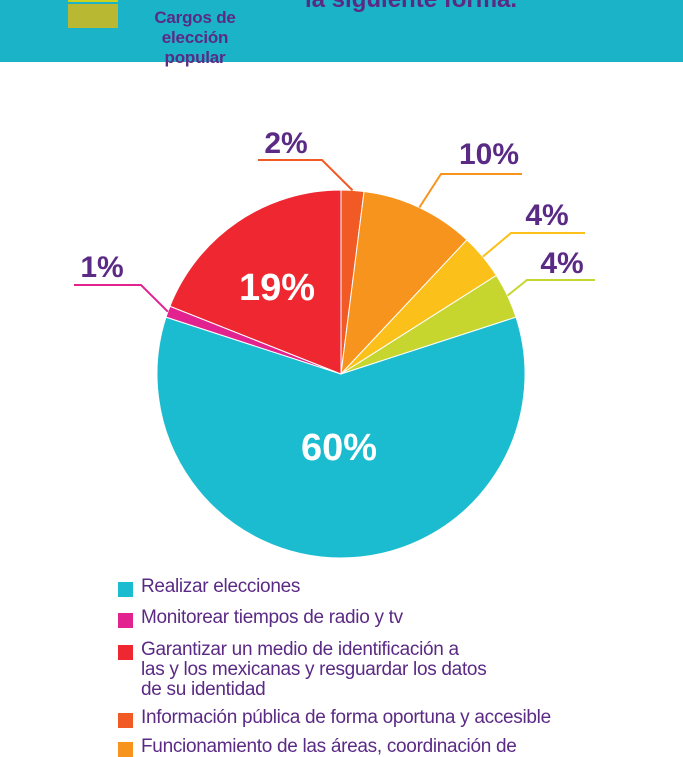  What do you see at coordinates (272, 617) in the screenshot?
I see `legend-label: Monitorear tiempos de radio y tv` at bounding box center [272, 617].